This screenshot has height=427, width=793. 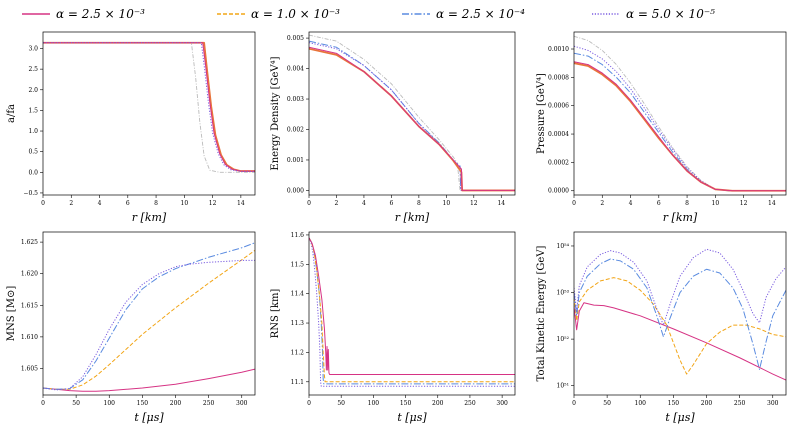 What do you see at coordinates (275, 314) in the screenshot?
I see `y-axis-label: RNS [km]` at bounding box center [275, 314].